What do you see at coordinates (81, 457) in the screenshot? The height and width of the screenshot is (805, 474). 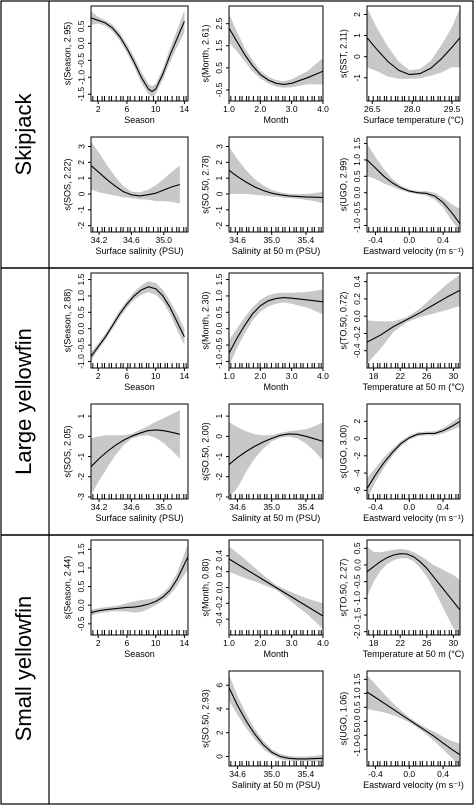 I see `y-tick-label: -1` at bounding box center [81, 457].